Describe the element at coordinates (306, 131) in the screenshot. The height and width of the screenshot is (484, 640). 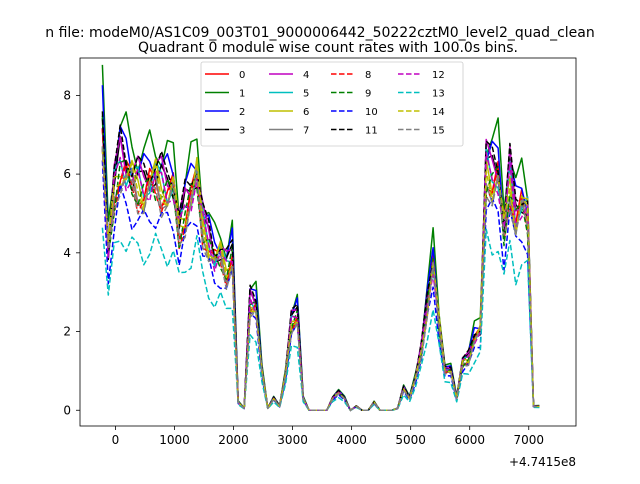
I see `legend-label-7: 7` at that location.